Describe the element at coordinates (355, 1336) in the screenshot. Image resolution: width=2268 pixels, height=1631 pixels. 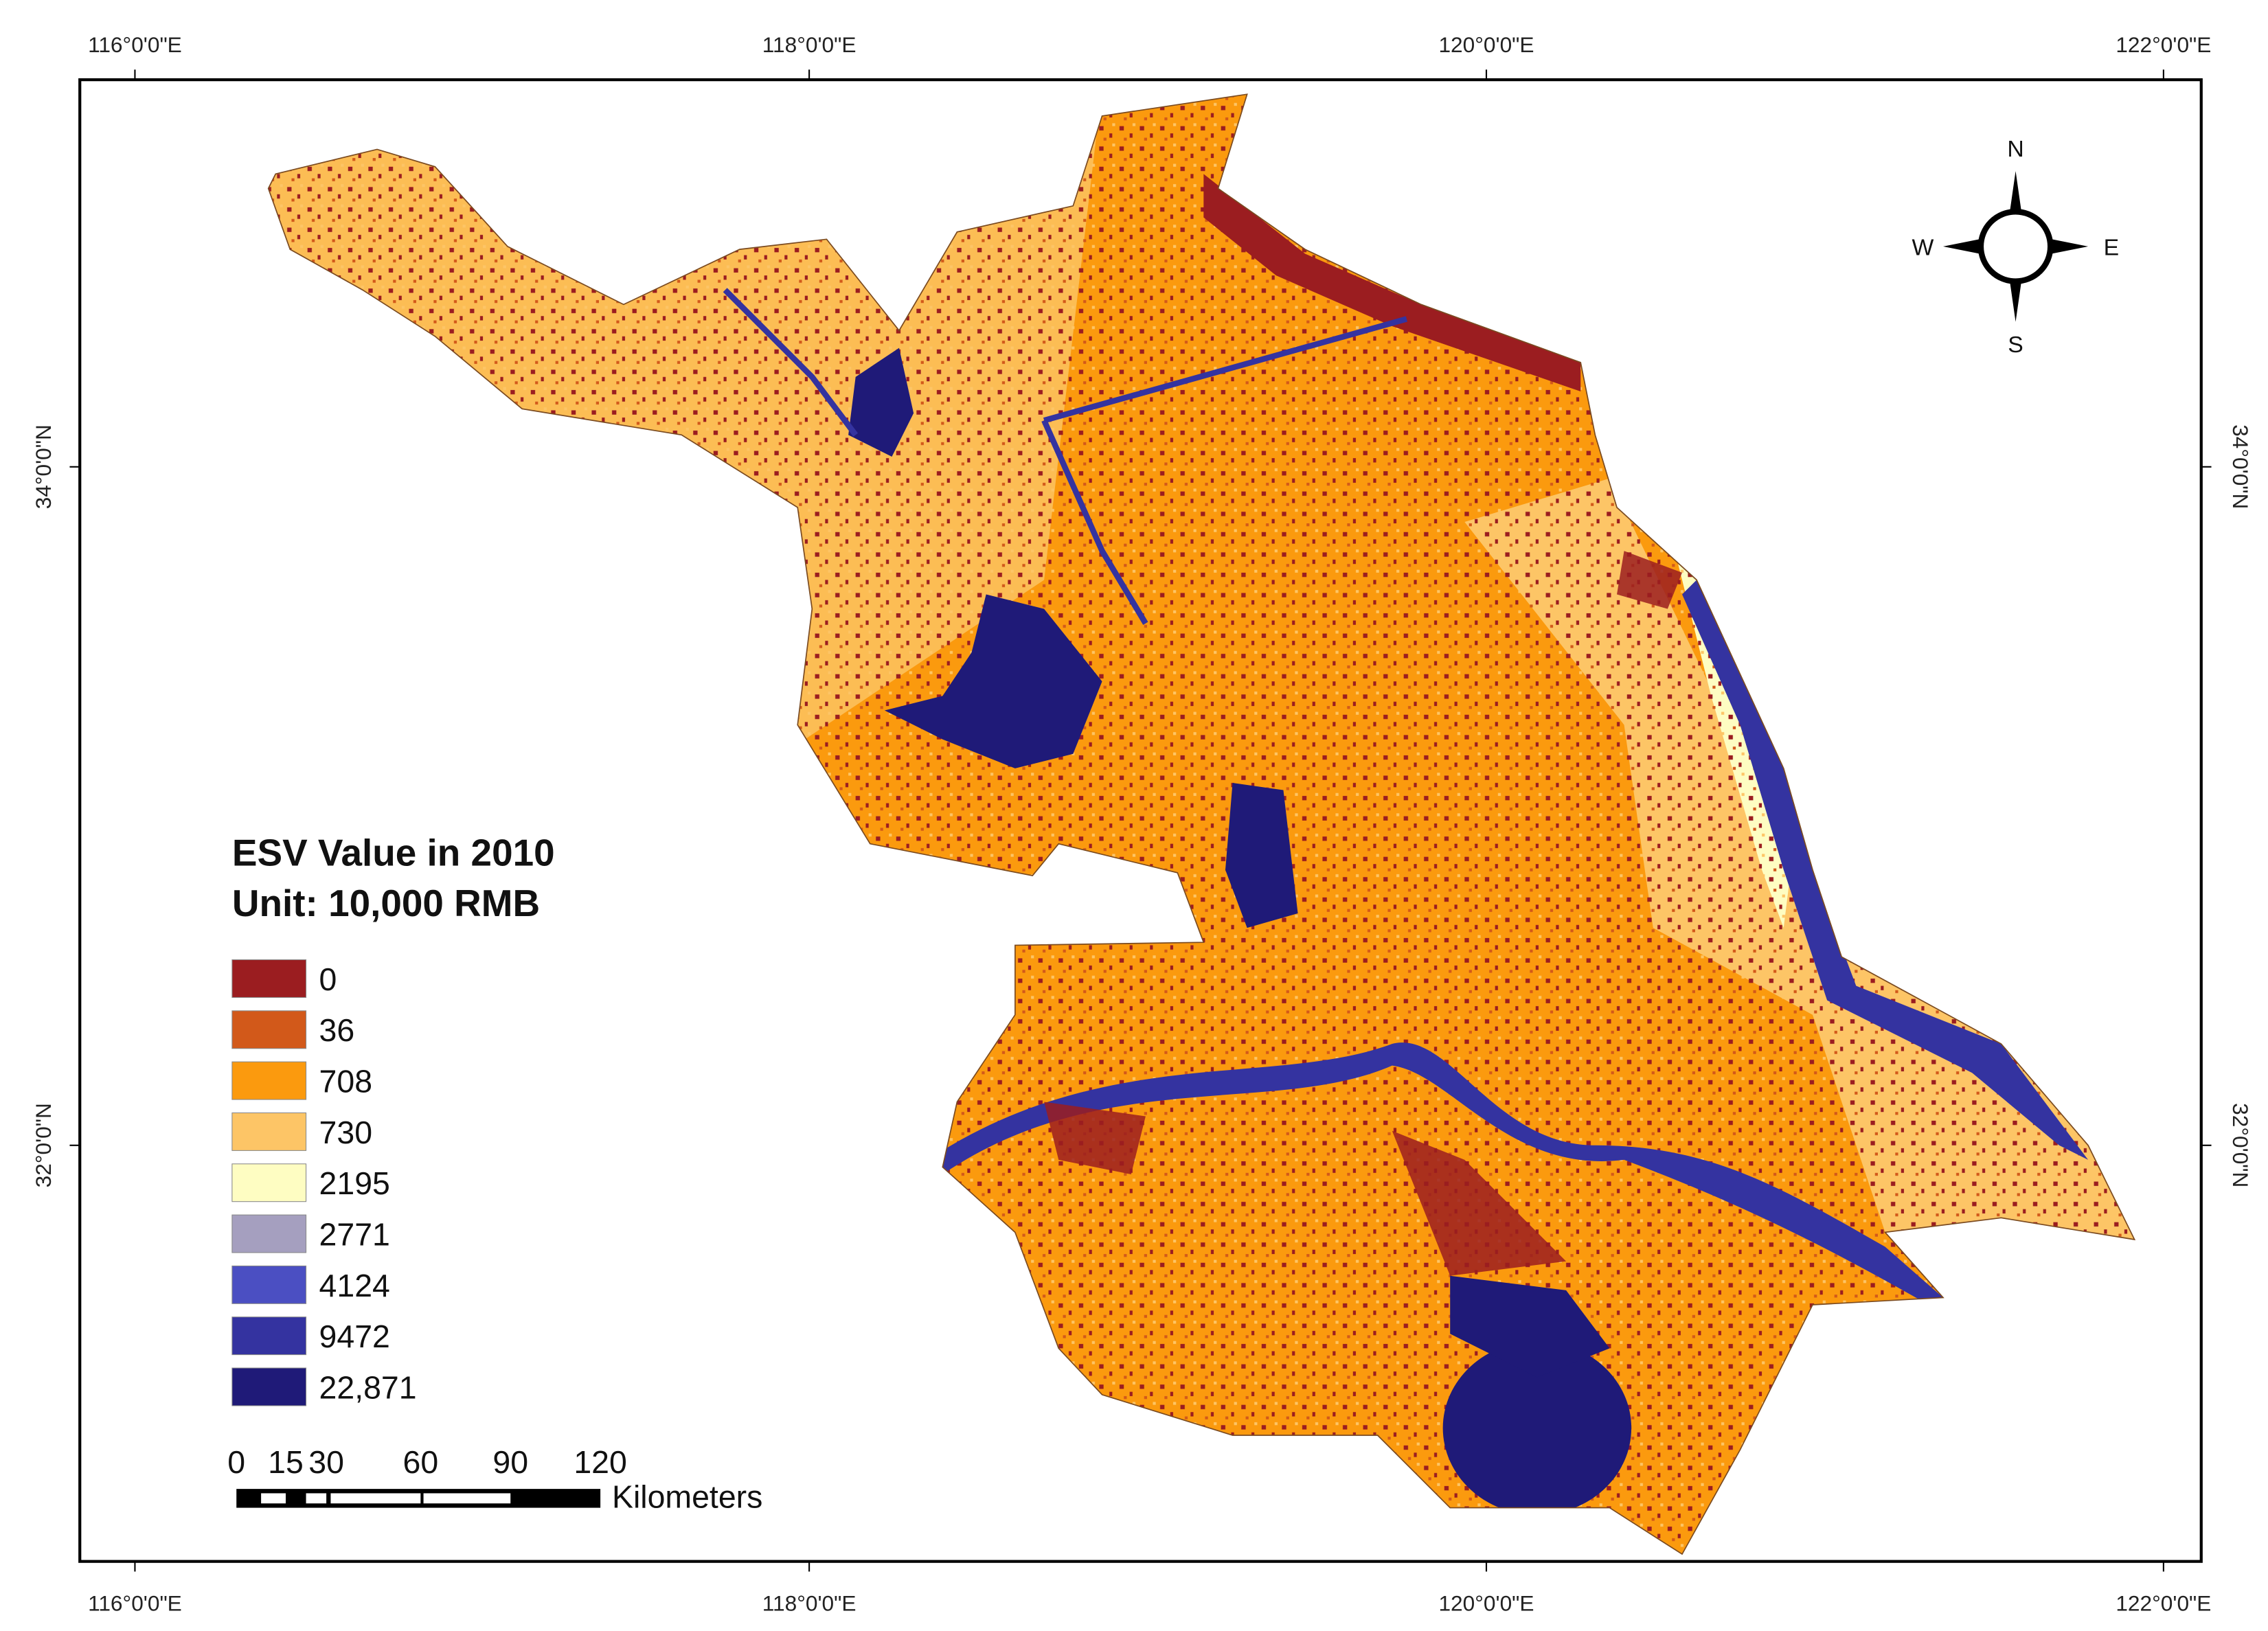
I see `legend-label: 9472` at that location.